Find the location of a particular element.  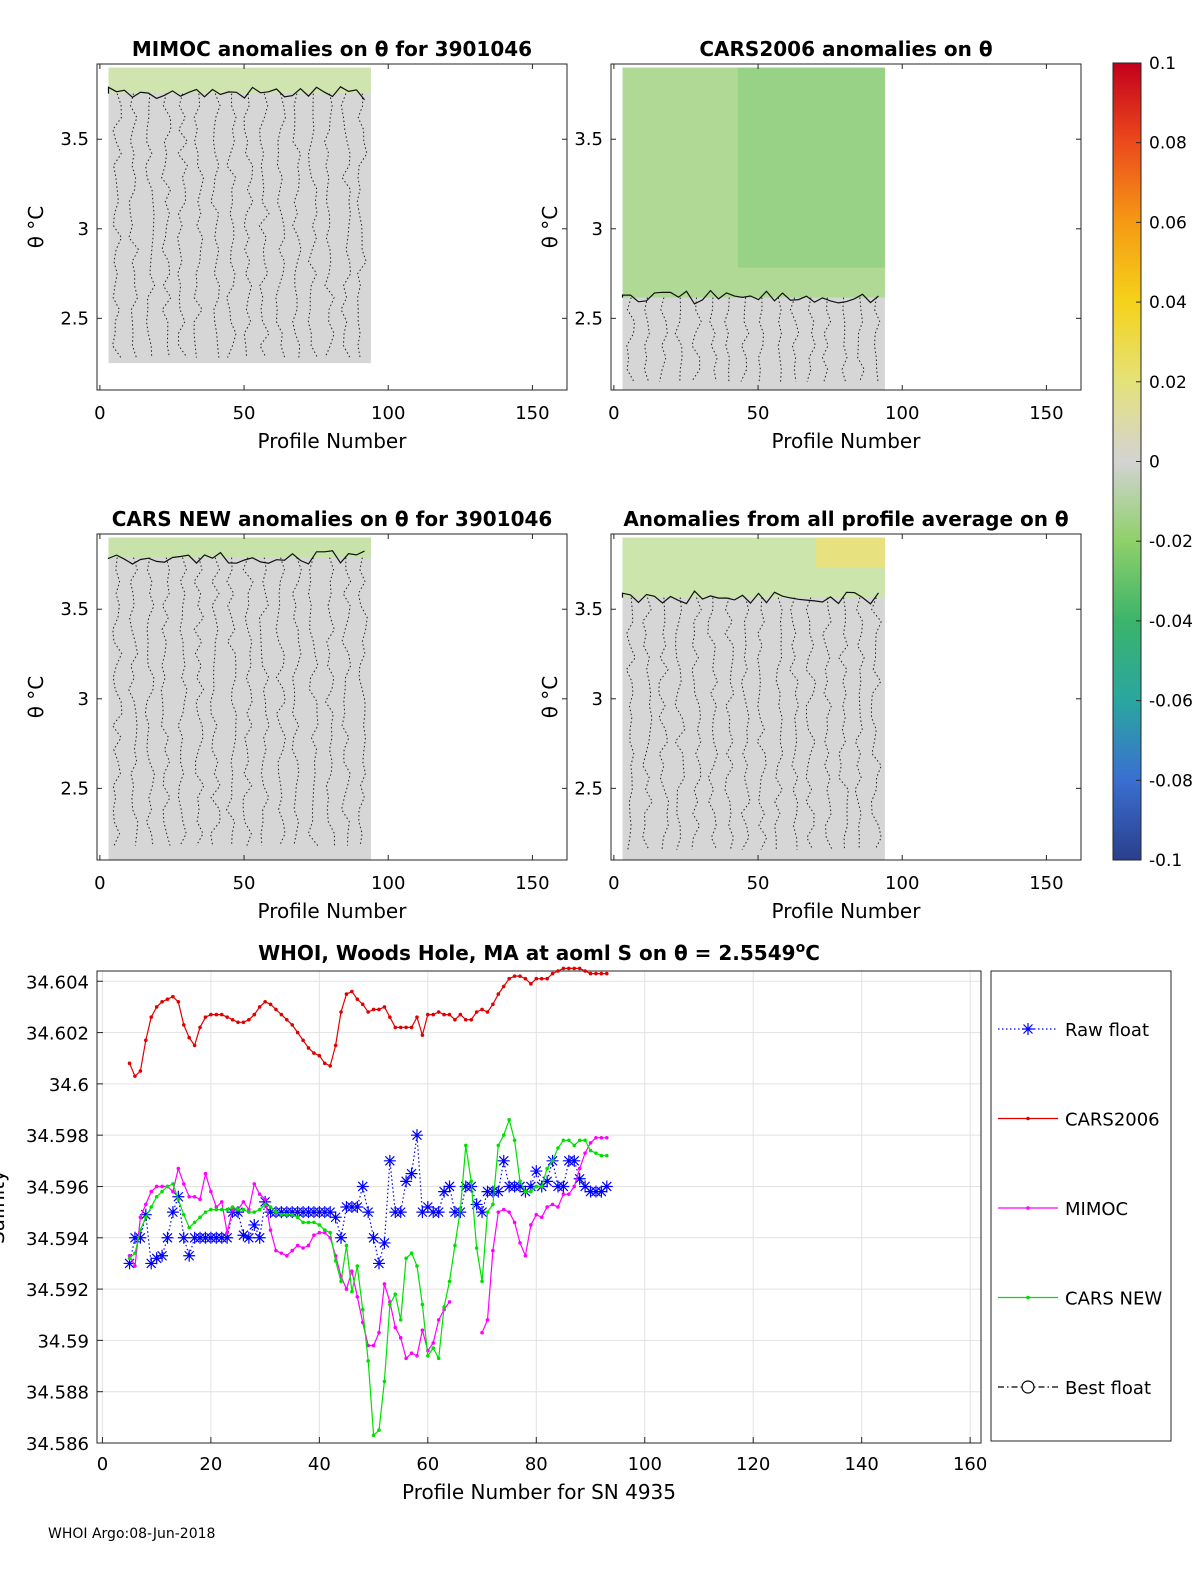

legend-label: CARS2006 is located at coordinates (1112, 1120).